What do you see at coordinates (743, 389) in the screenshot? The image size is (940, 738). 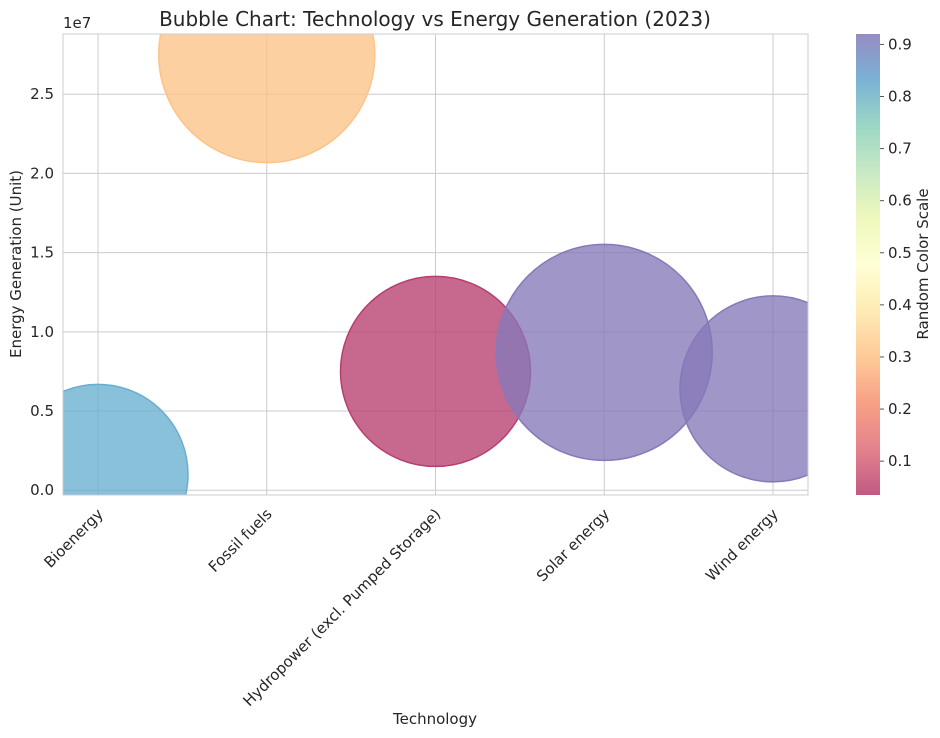 I see `bubble-wind-energy` at bounding box center [743, 389].